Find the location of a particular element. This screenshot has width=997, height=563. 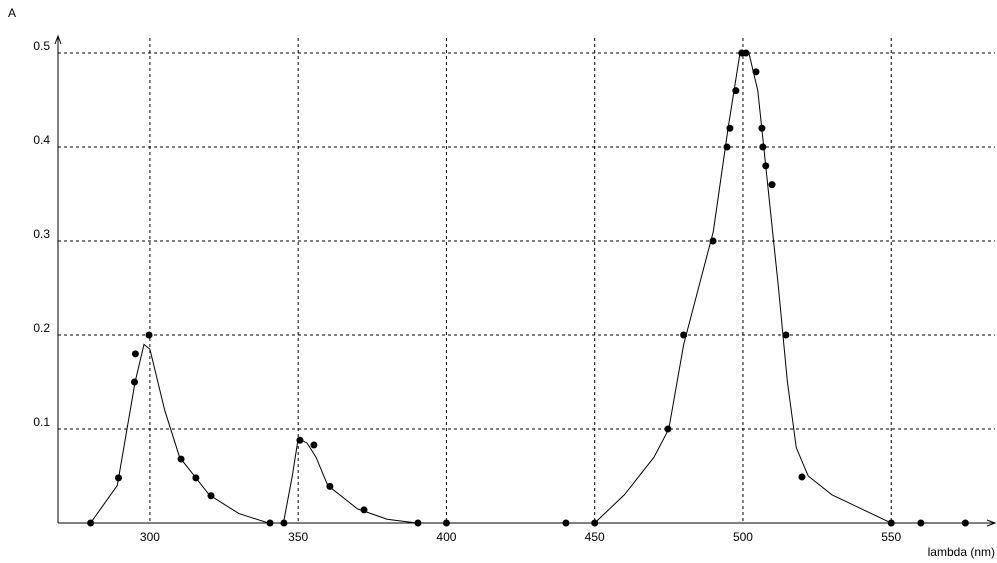

x-tick-label: 350 is located at coordinates (298, 537).